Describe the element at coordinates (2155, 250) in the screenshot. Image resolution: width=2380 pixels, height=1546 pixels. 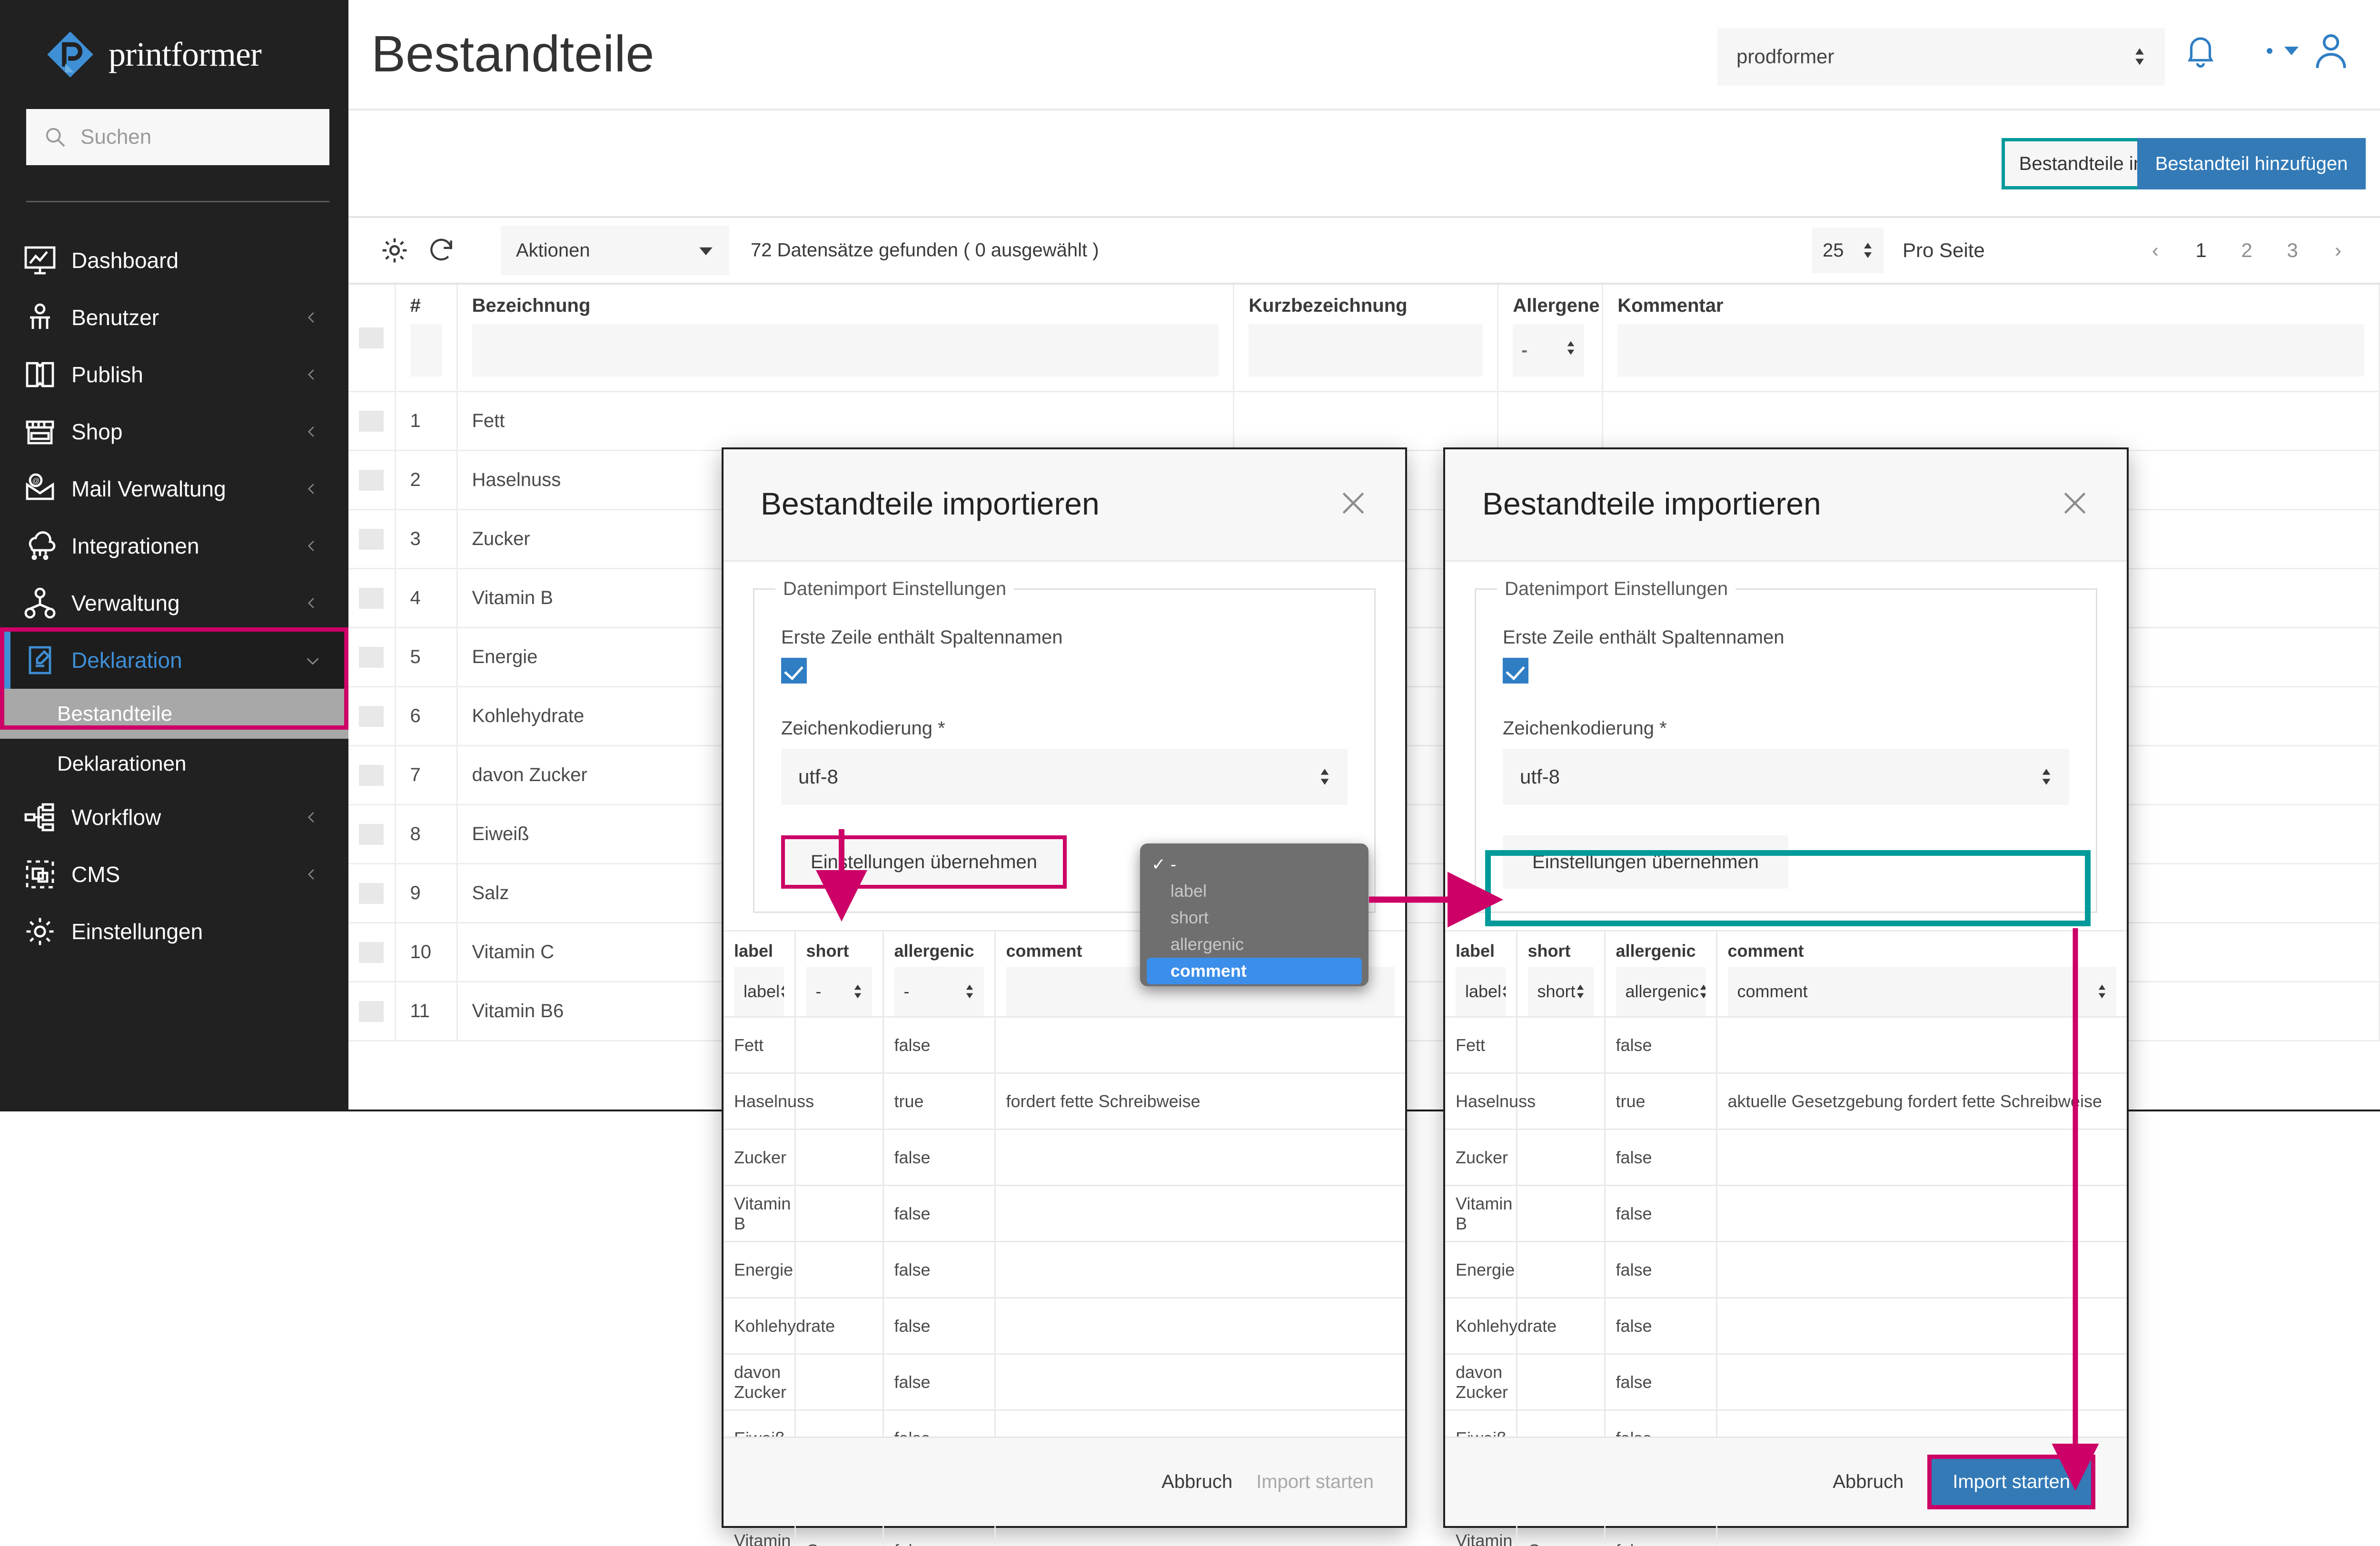
I see `pagination-prev: ‹` at that location.